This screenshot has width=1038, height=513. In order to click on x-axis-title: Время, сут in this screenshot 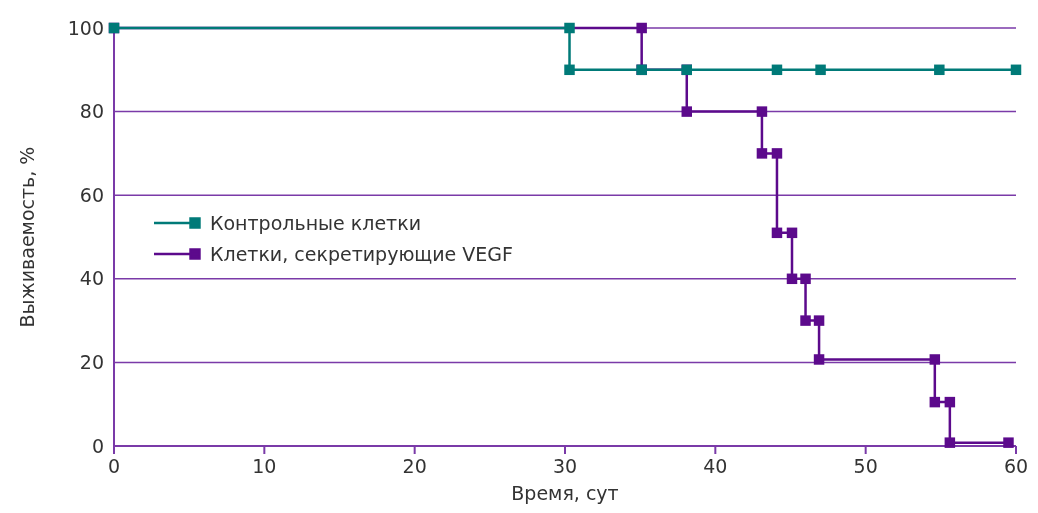, I will do `click(565, 493)`.